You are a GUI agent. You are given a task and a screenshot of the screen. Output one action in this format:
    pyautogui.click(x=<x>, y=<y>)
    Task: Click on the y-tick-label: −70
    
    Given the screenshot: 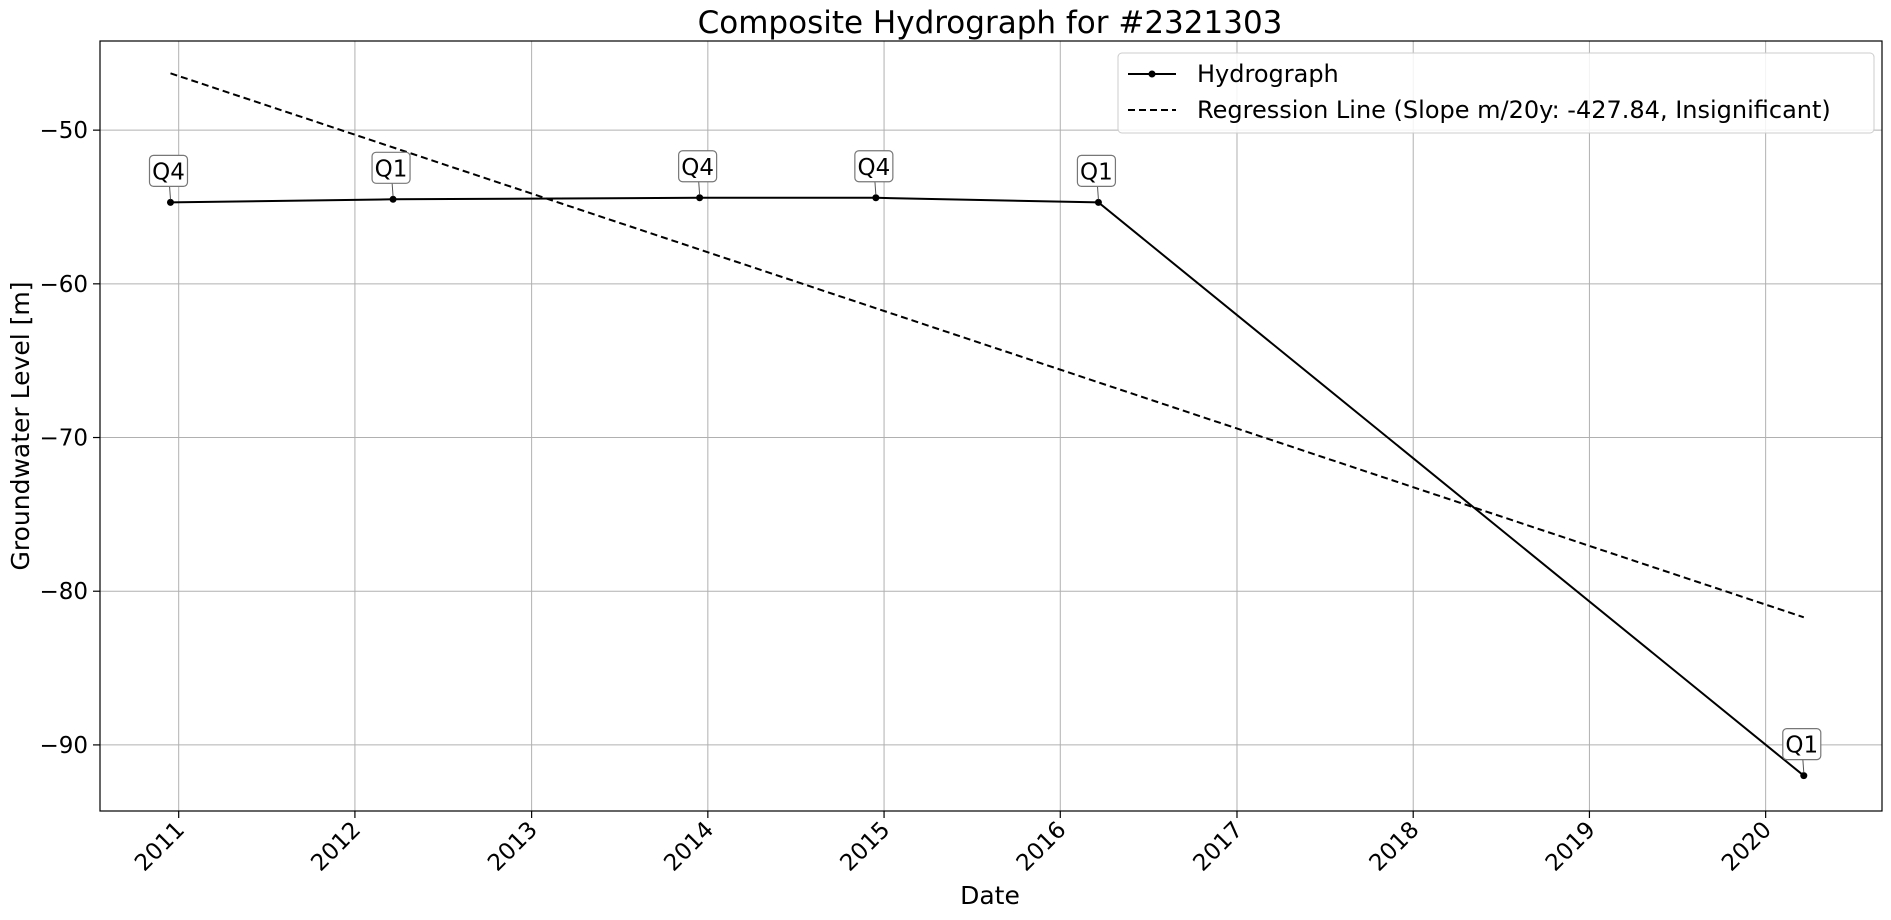 What is the action you would take?
    pyautogui.click(x=63, y=439)
    